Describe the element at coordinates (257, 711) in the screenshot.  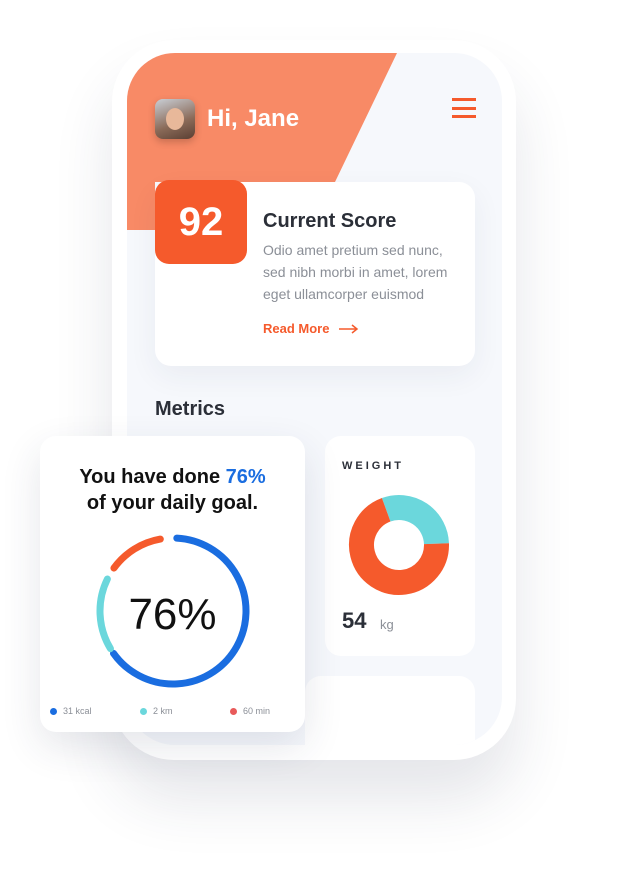
I see `legend-label: 60 min` at that location.